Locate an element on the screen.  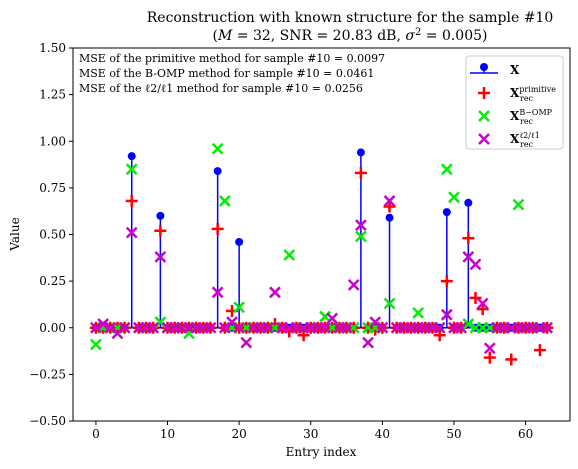
x-axis-label: Entry index is located at coordinates (321, 452).